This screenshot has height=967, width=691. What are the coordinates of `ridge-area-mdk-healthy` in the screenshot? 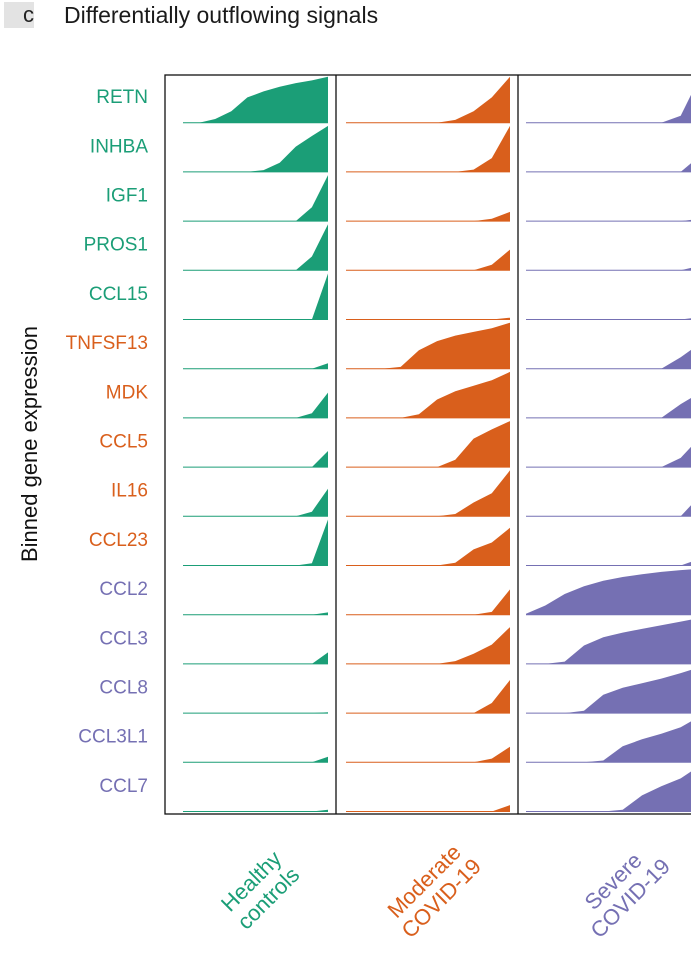 It's located at (255, 405).